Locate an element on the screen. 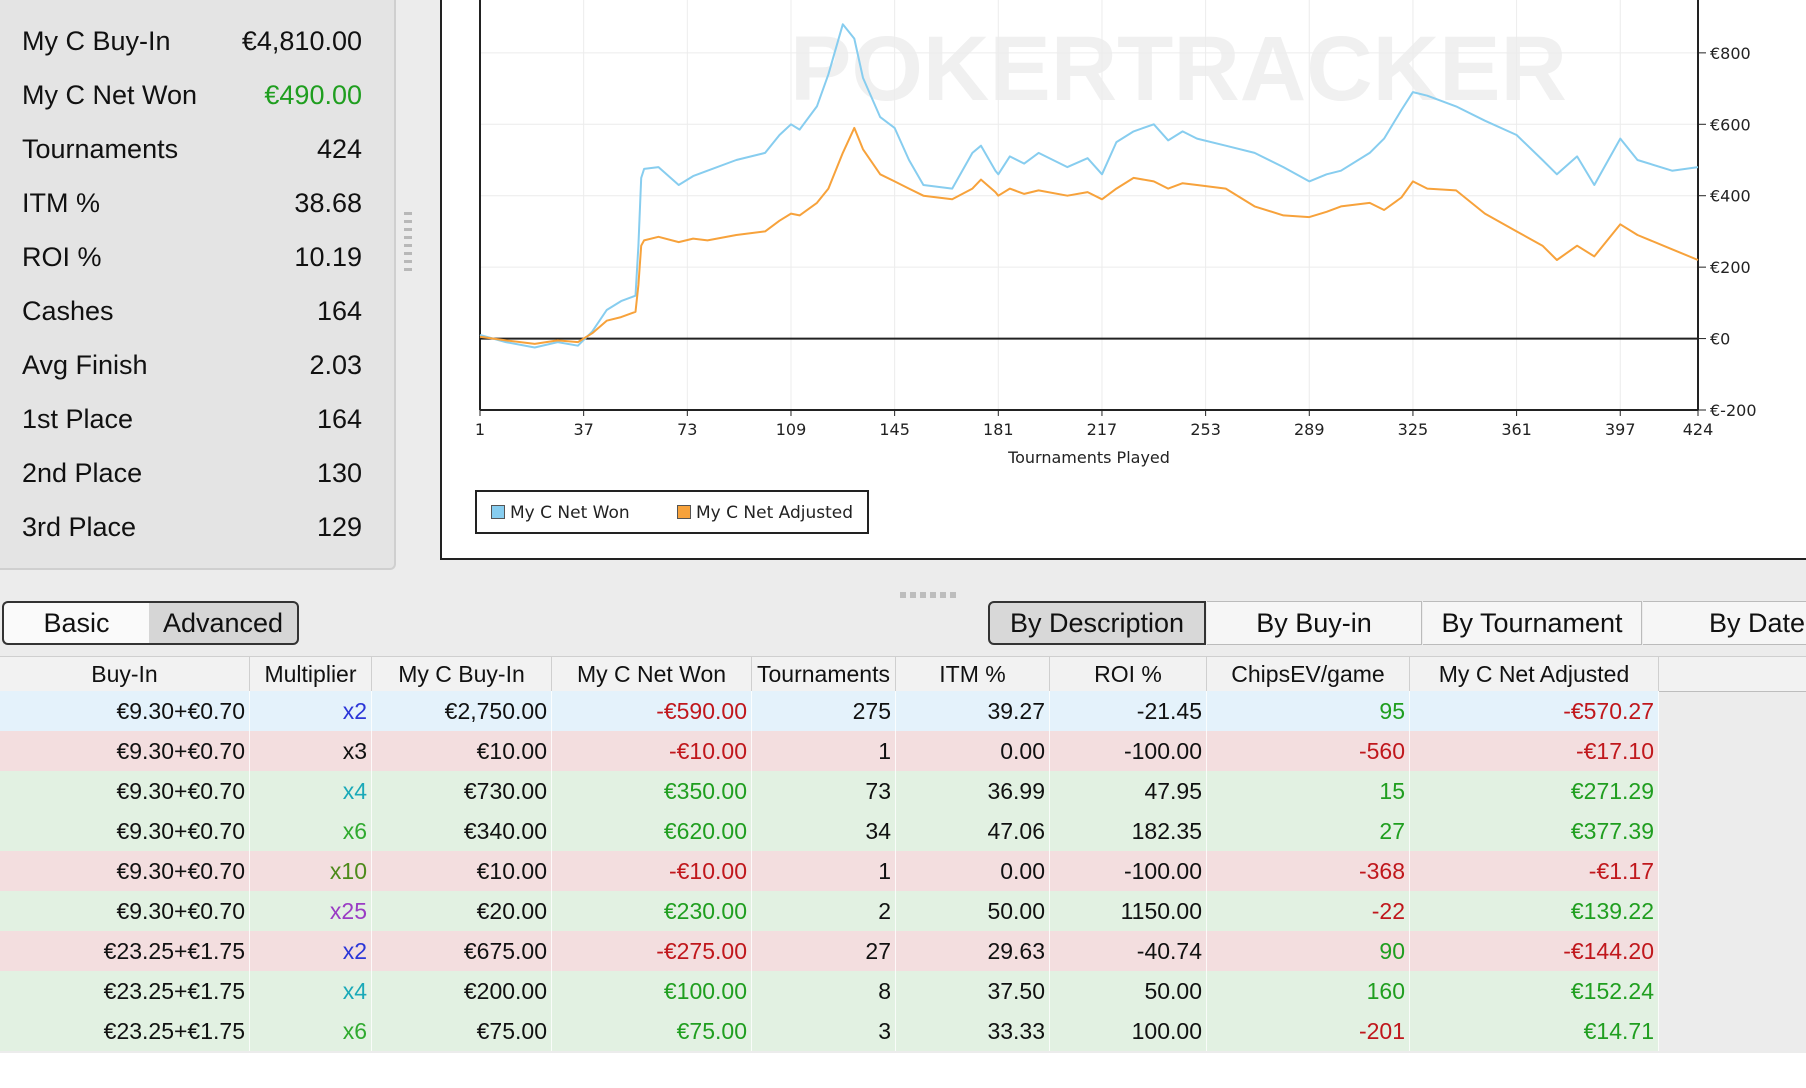 The height and width of the screenshot is (1088, 1806). table-cell: -€10.00 is located at coordinates (652, 871).